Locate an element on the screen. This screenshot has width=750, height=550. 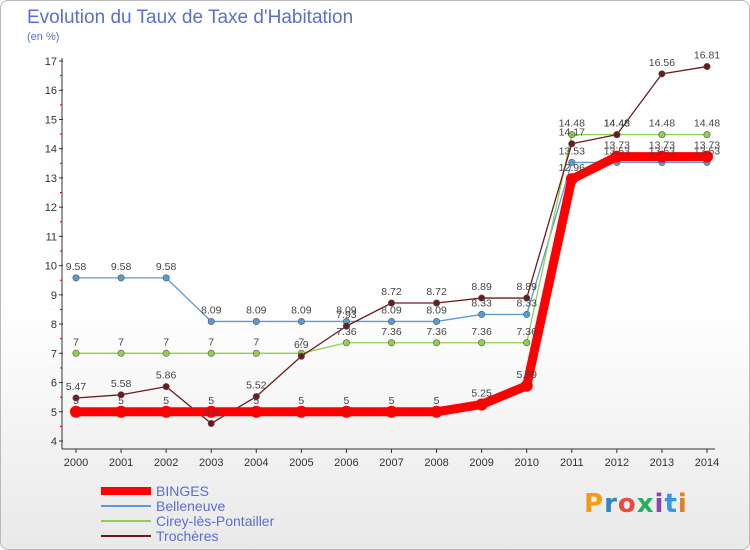
logo-letter: t is located at coordinates (671, 504).